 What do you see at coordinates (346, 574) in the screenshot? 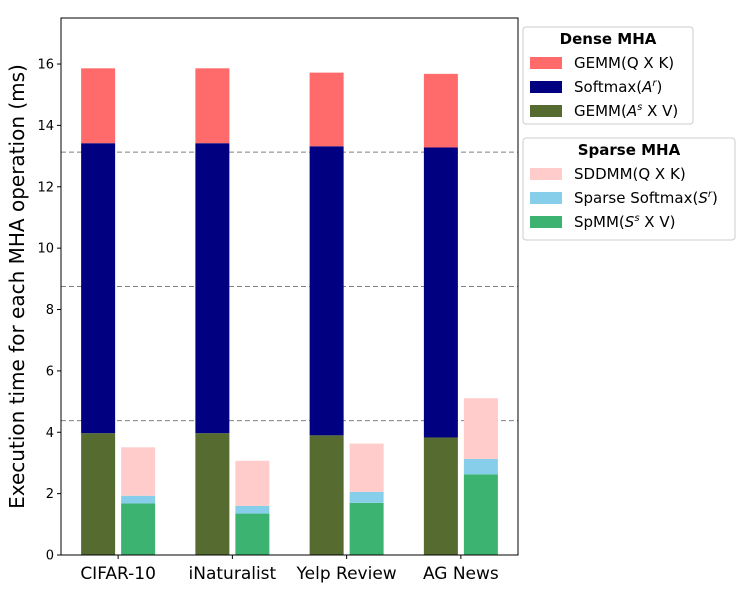
I see `x-tick-label-2: Yelp Review` at bounding box center [346, 574].